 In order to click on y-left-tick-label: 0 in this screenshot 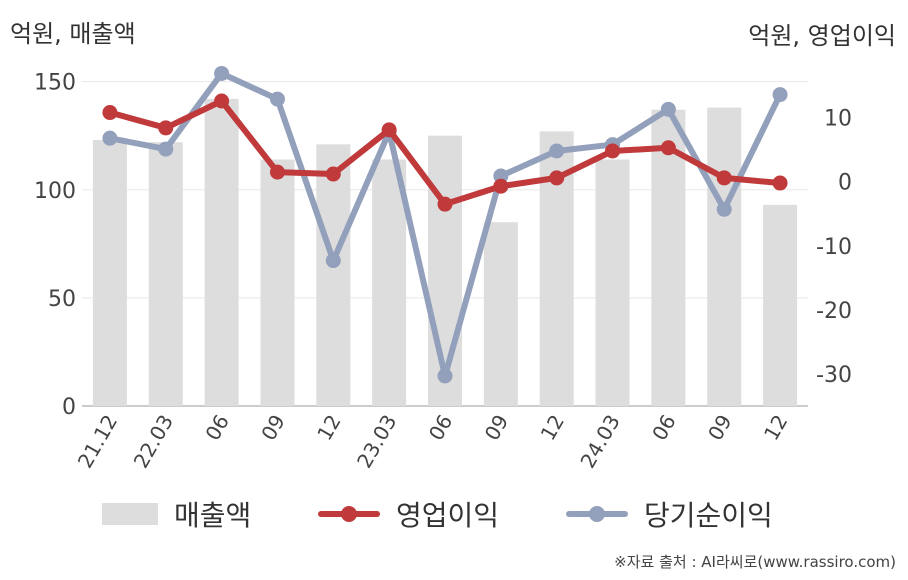, I will do `click(69, 407)`.